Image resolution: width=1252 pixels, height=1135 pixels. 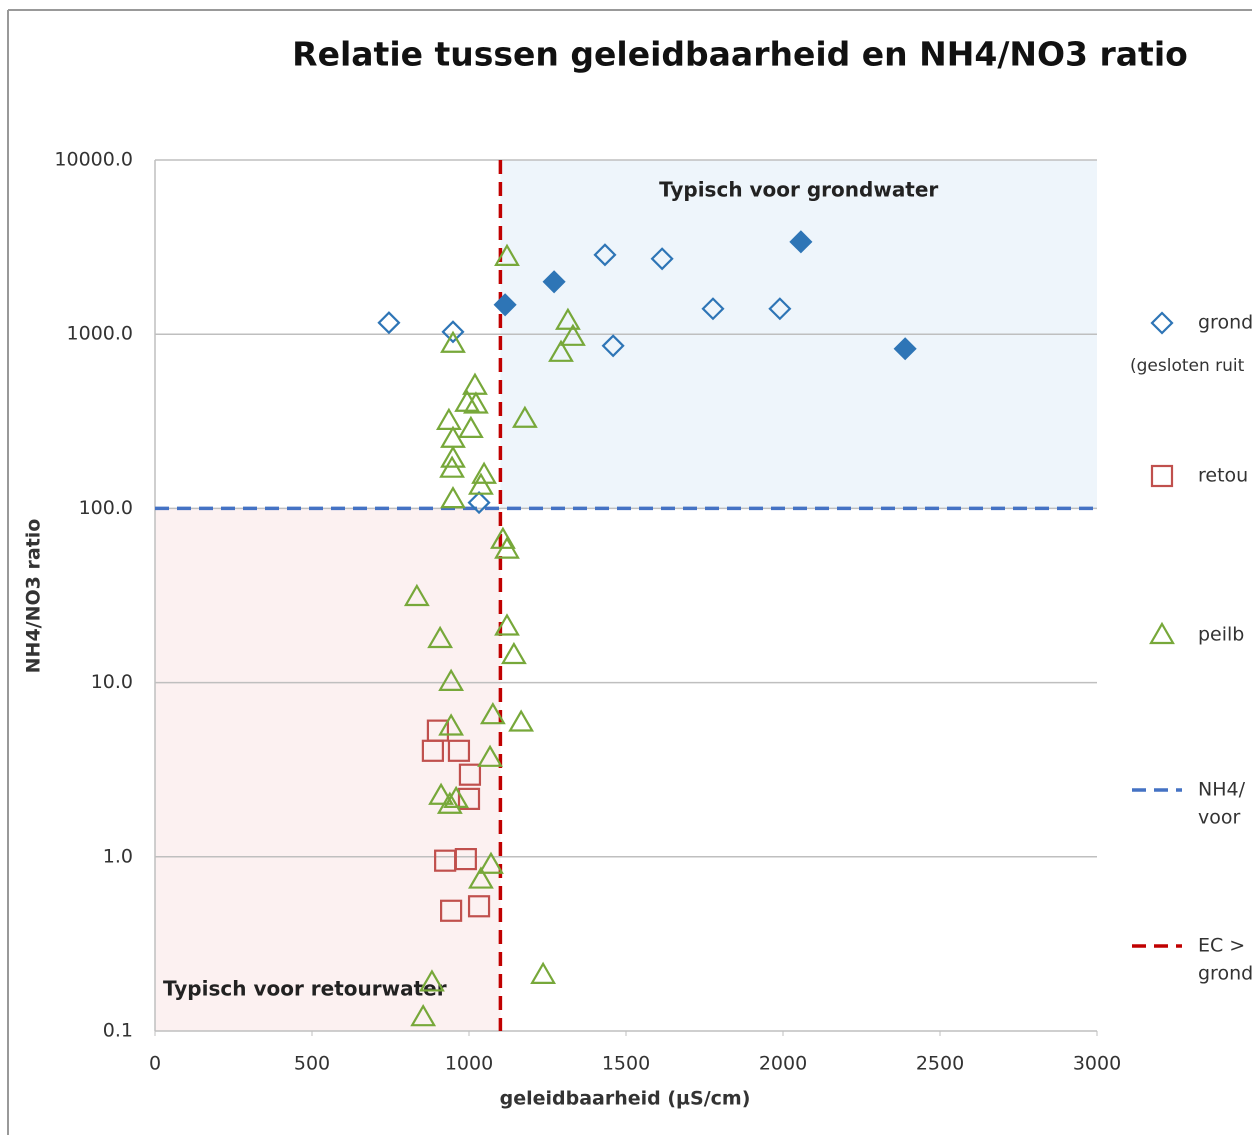 I want to click on legend-label: voor, so click(x=1219, y=818).